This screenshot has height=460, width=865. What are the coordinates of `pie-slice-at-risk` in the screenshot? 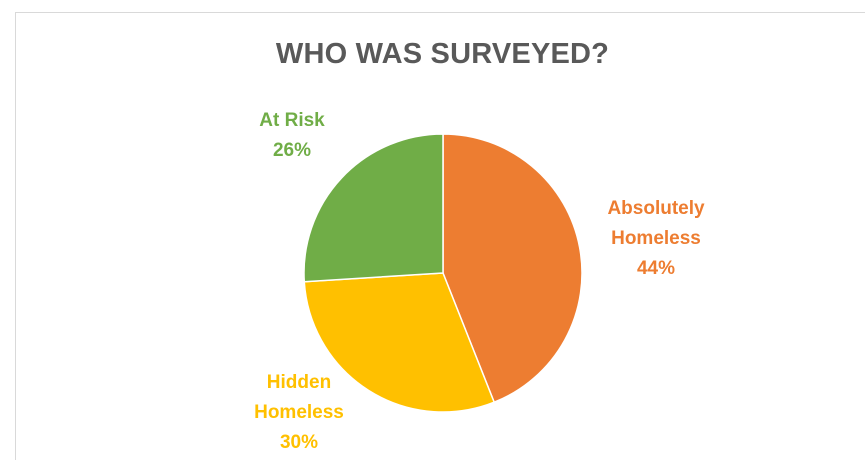 It's located at (373, 208).